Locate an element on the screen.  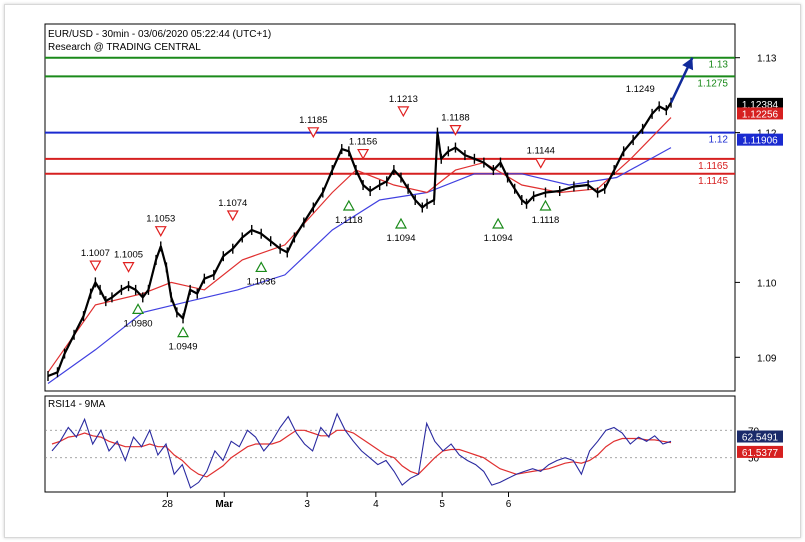
low-label-15: 1.1118 is located at coordinates (546, 220).